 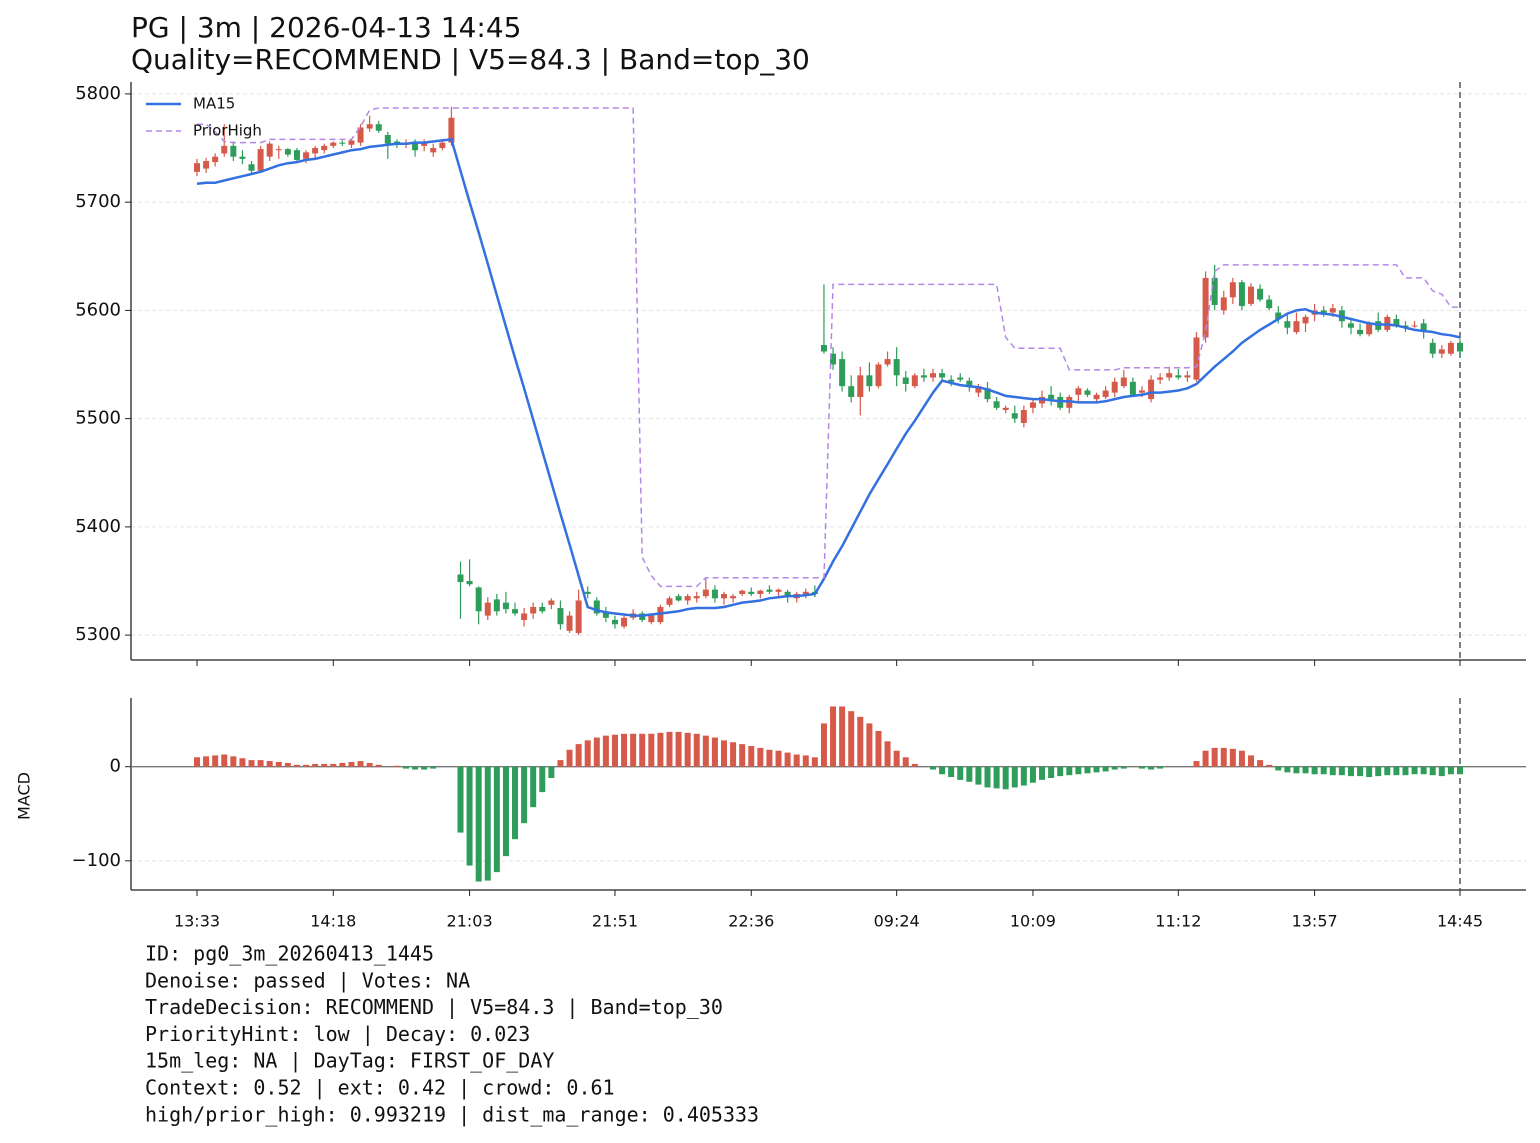 I want to click on x-tick-label: 14:18, so click(x=333, y=921).